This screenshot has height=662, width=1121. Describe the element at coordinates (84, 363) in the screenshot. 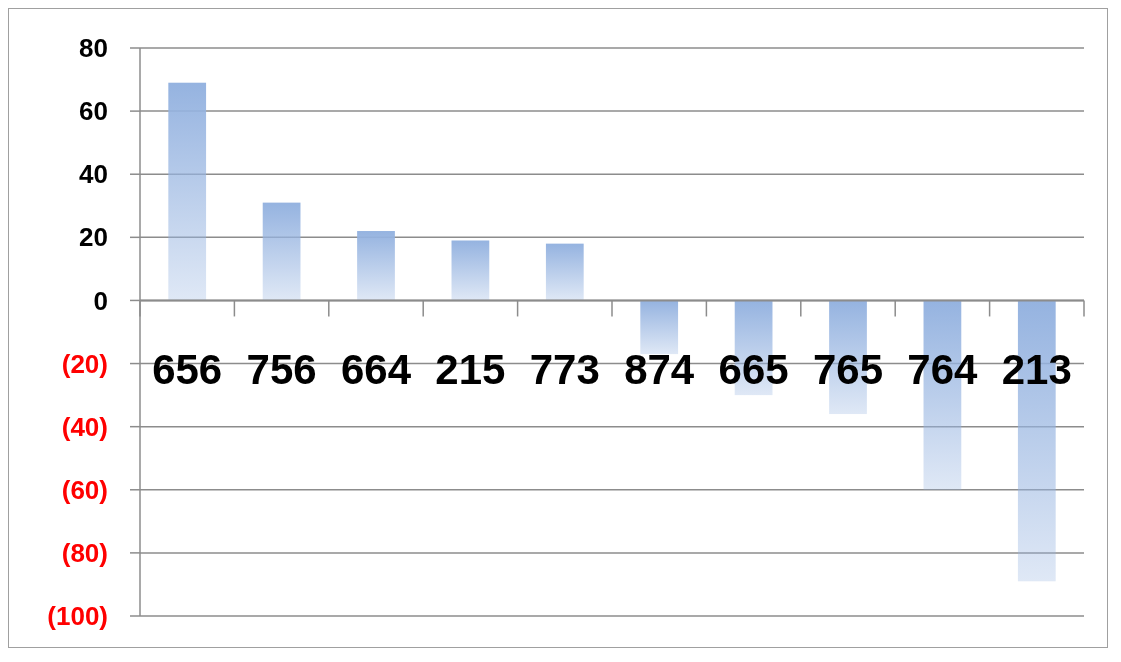

I see `y-tick-label: (20)` at that location.